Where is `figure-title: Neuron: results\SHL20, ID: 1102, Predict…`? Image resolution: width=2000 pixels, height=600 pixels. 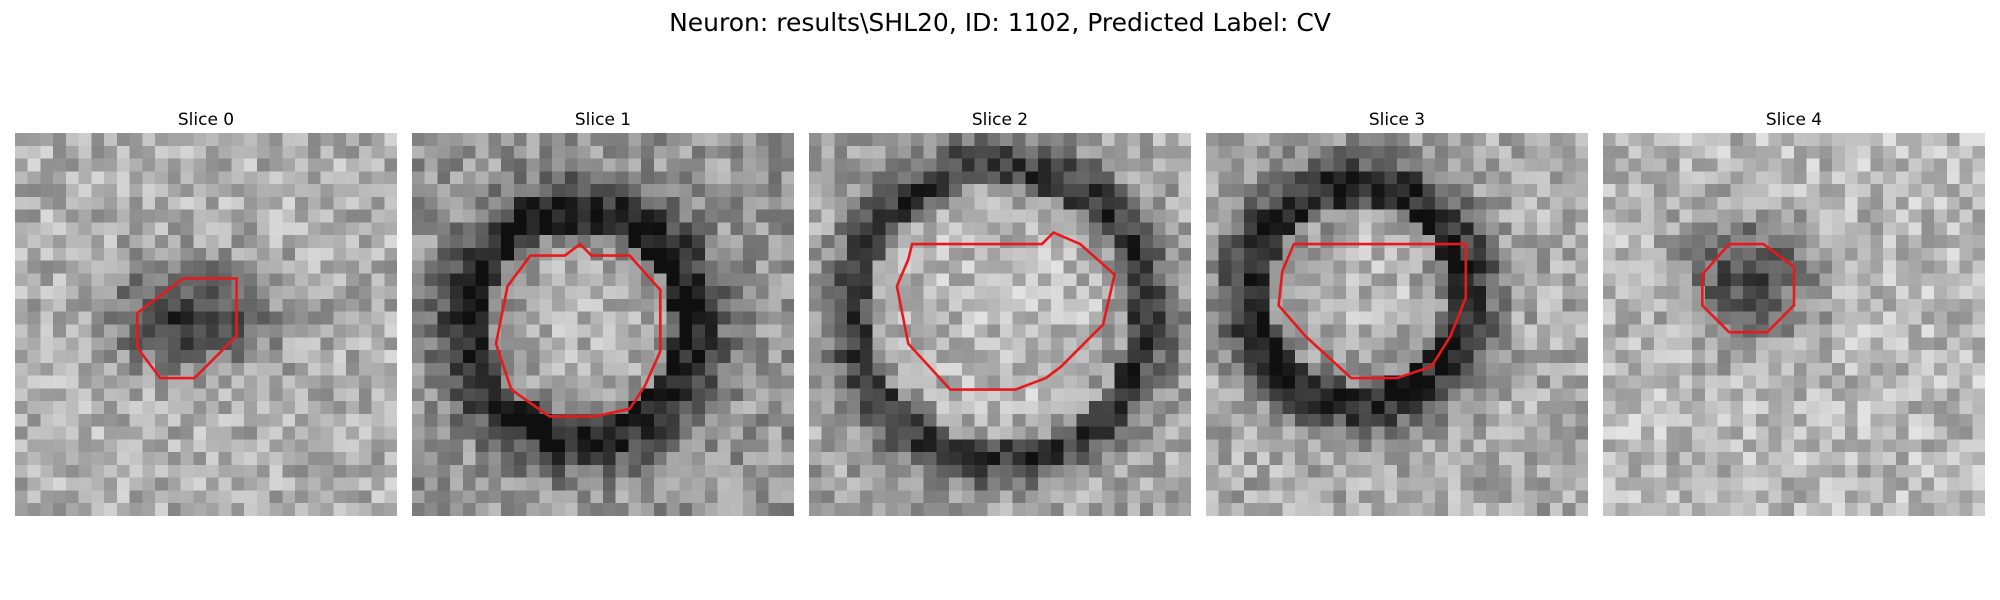 figure-title: Neuron: results\SHL20, ID: 1102, Predict… is located at coordinates (1000, 22).